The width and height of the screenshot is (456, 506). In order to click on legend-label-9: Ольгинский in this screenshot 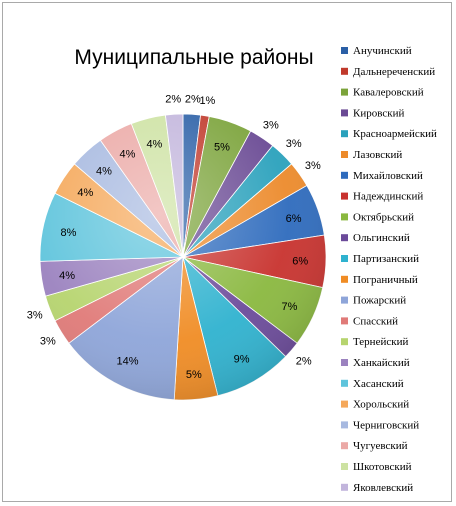, I will do `click(381, 238)`.